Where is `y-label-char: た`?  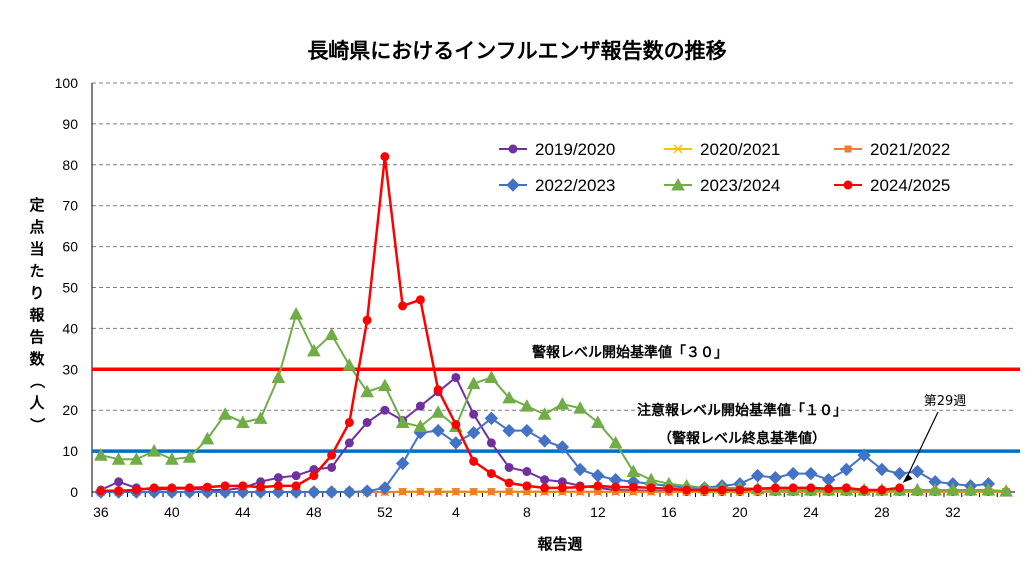
y-label-char: た is located at coordinates (36, 271).